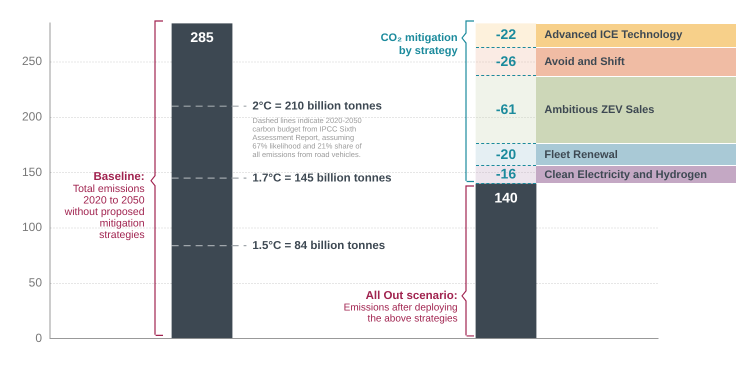 The width and height of the screenshot is (750, 375). I want to click on label-tag: Clean Electricity and Hydrogen, so click(636, 175).